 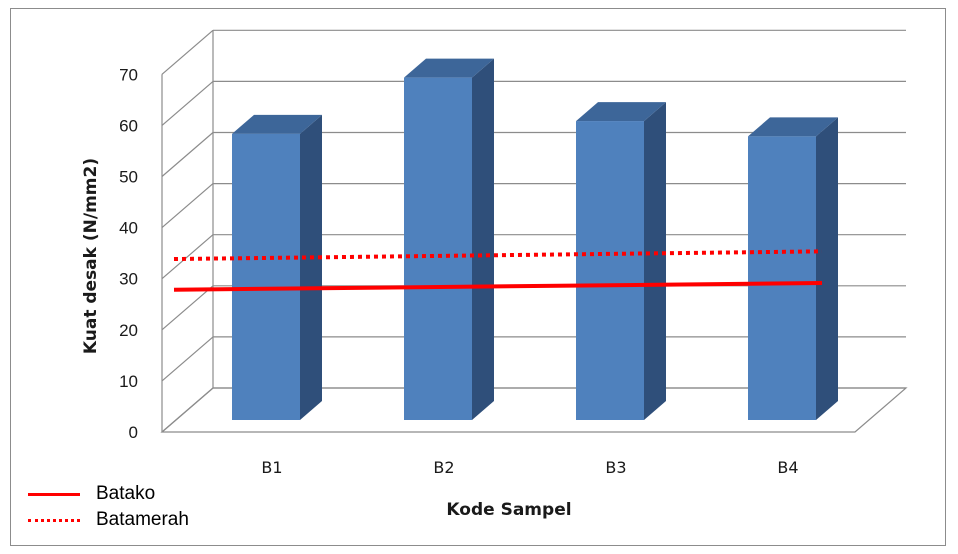 What do you see at coordinates (128, 279) in the screenshot?
I see `y-tick-label: 30` at bounding box center [128, 279].